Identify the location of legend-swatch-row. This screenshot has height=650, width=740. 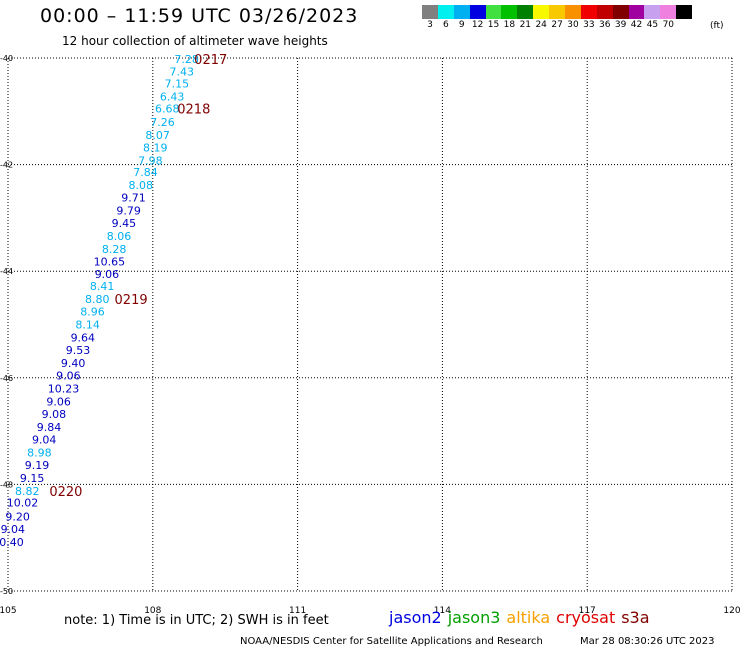
(557, 12).